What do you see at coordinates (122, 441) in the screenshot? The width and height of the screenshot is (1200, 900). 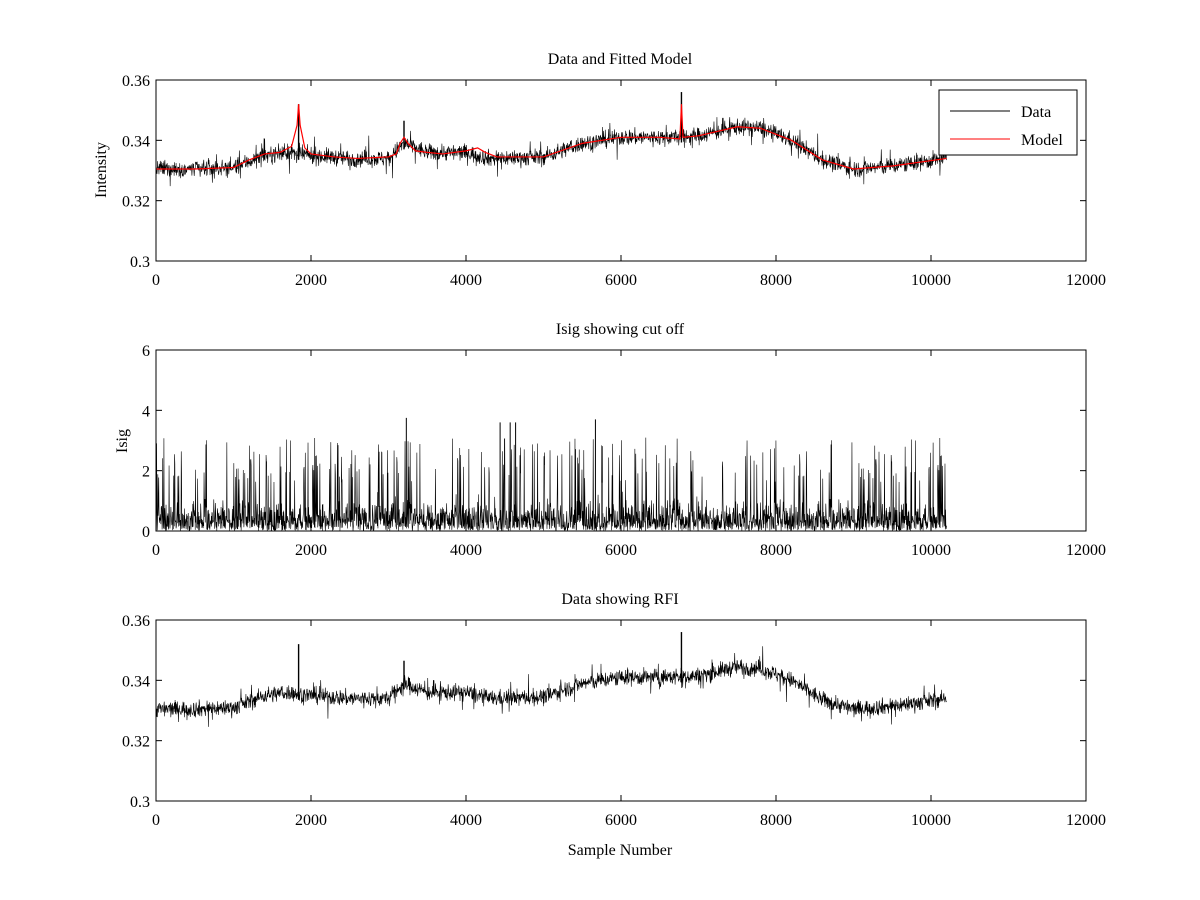 I see `y-axis-label: Isig` at bounding box center [122, 441].